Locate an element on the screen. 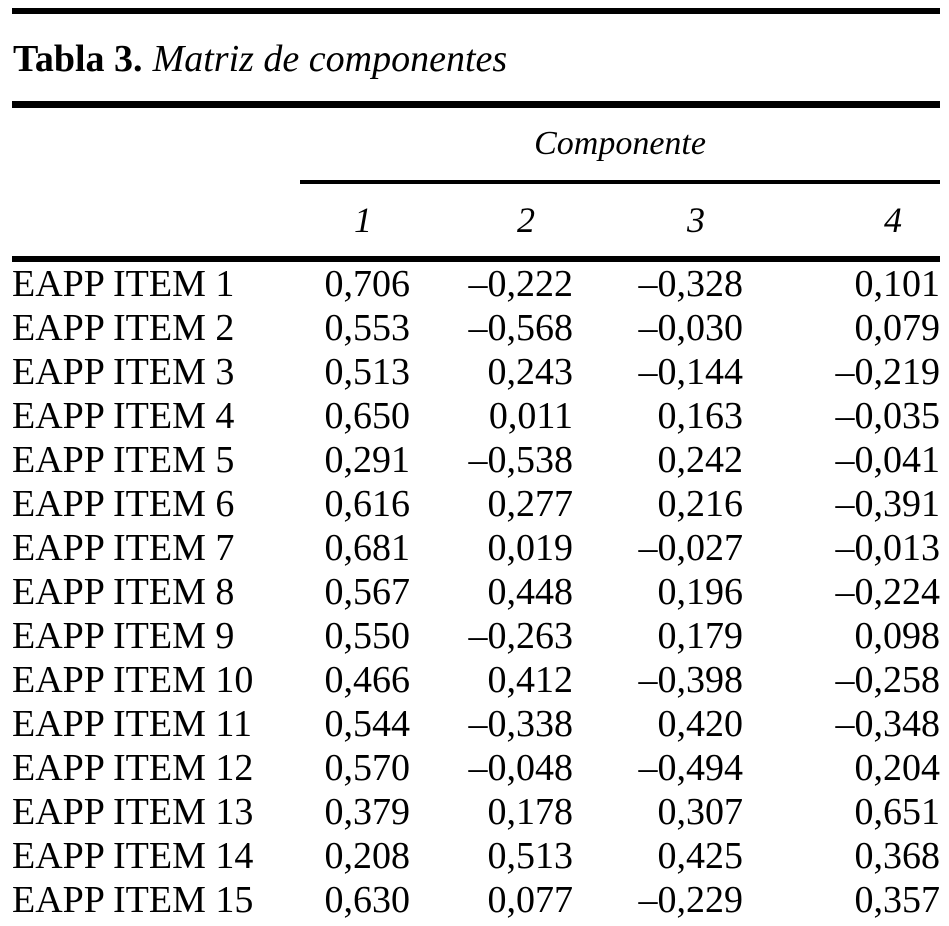 The height and width of the screenshot is (926, 949). row-label: EAPP ITEM 8 is located at coordinates (123, 592).